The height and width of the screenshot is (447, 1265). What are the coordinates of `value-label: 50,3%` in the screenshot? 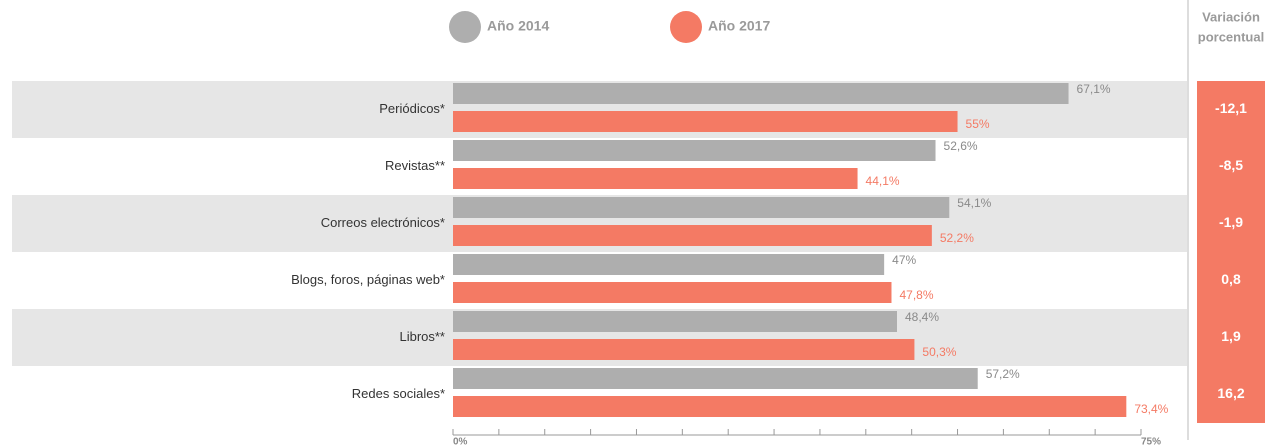 It's located at (939, 352).